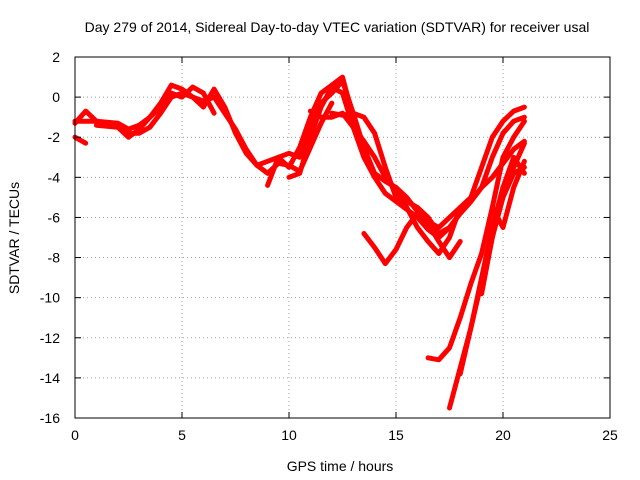  Describe the element at coordinates (610, 435) in the screenshot. I see `x-tick-label: 25` at that location.